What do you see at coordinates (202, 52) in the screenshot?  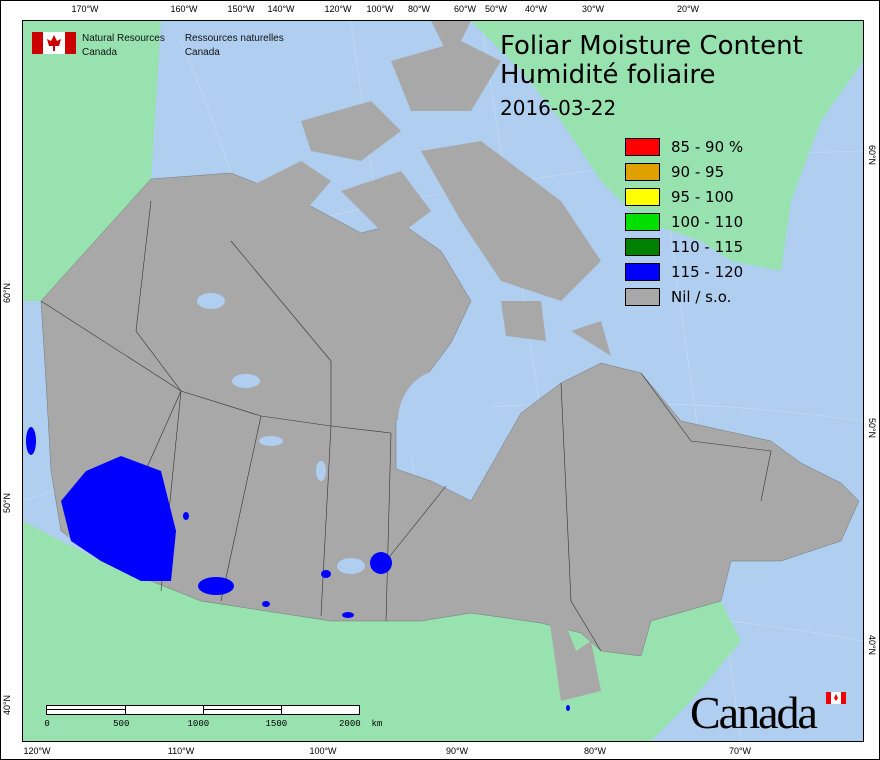 I see `agency-name-fr: Canada` at bounding box center [202, 52].